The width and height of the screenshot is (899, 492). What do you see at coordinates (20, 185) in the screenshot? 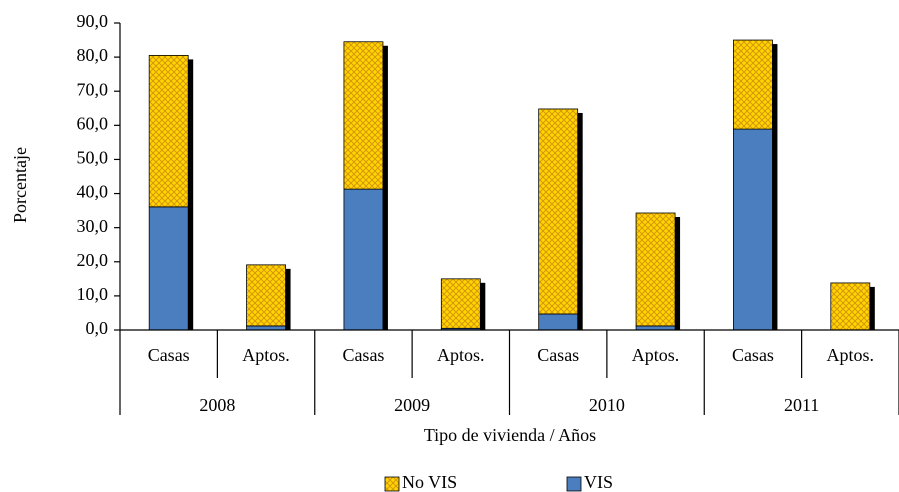
I see `y-axis-title: Porcentaje` at bounding box center [20, 185].